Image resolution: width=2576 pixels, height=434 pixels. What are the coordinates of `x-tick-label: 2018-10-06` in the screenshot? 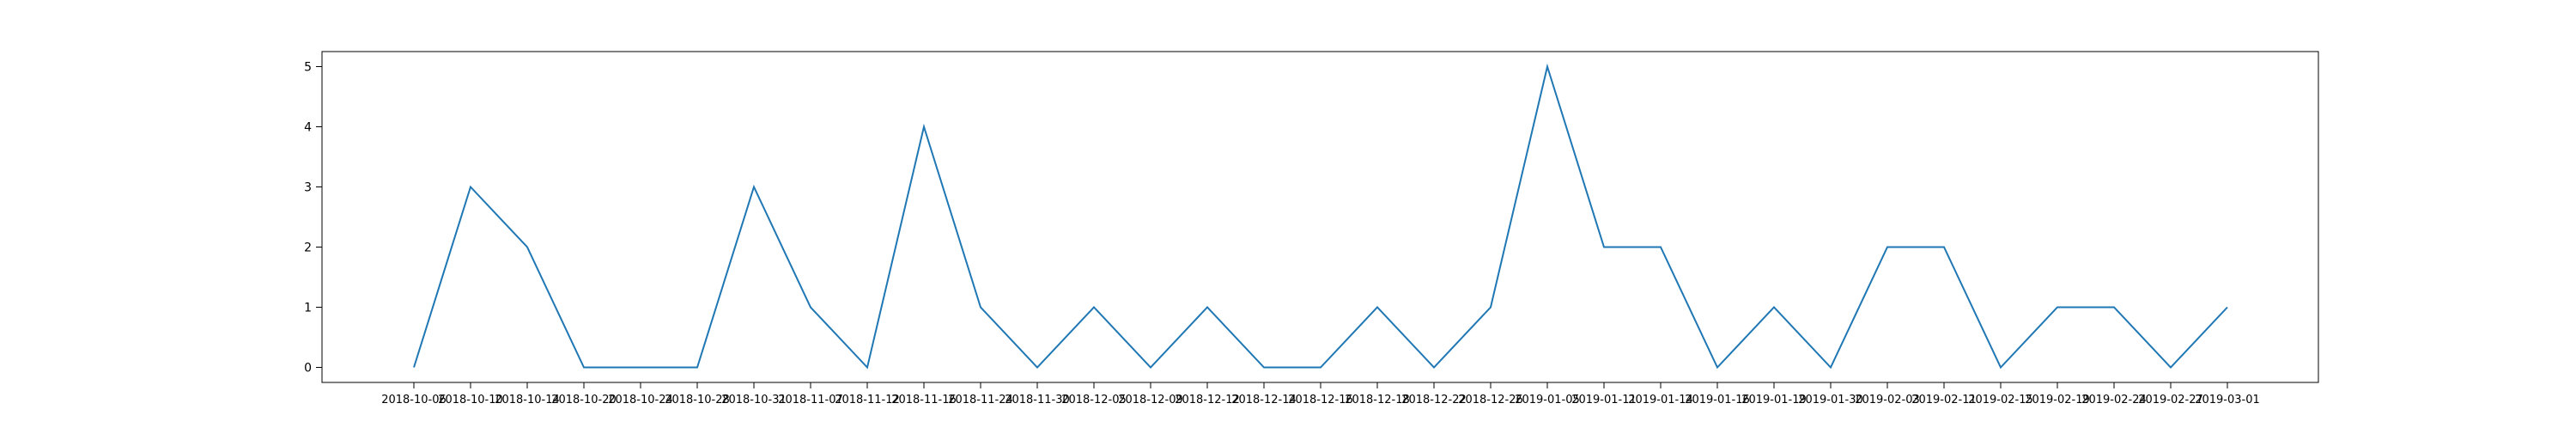 It's located at (414, 400).